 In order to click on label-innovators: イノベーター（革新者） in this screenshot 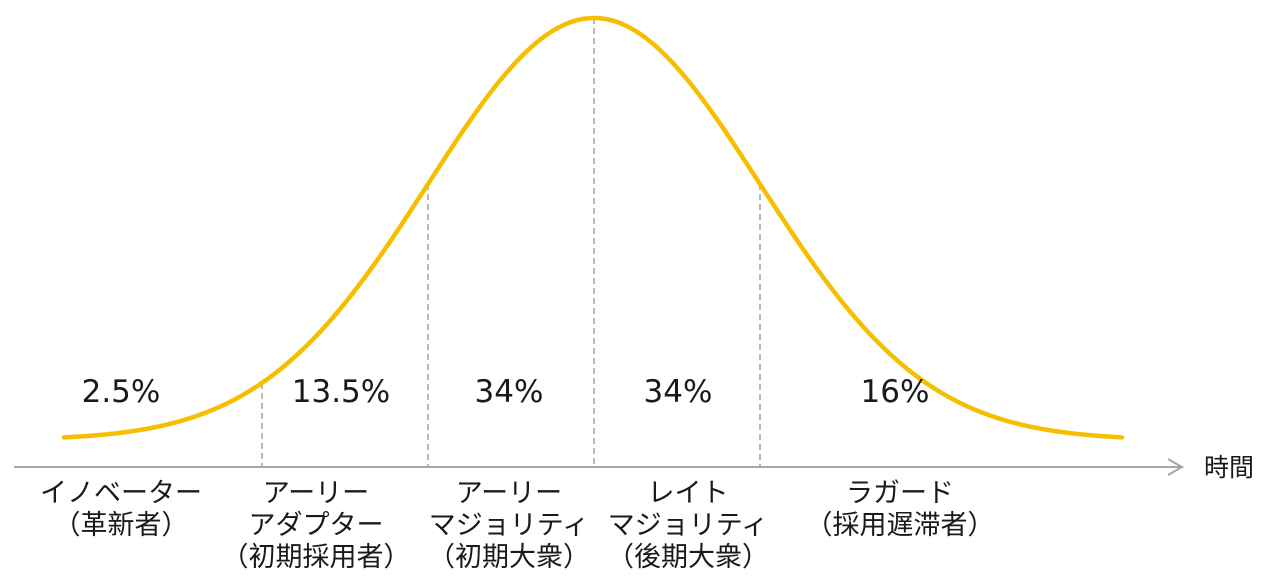, I will do `click(121, 509)`.